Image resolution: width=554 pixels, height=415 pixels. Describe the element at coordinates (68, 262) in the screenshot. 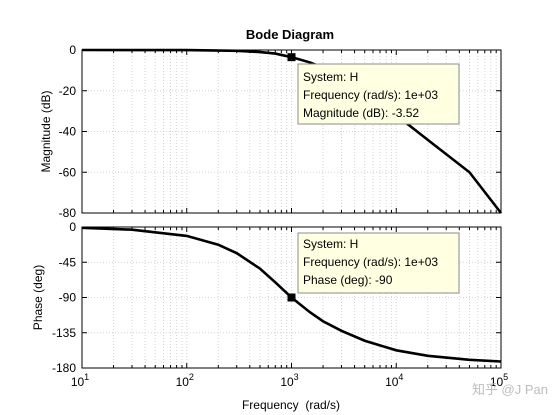

I see `y-tick-label: -45` at that location.